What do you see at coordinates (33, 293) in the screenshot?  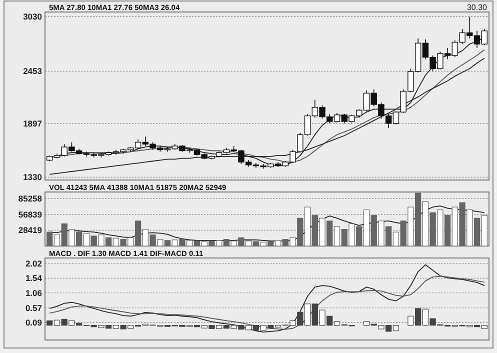 I see `y-tick-label: 1.06` at bounding box center [33, 293].